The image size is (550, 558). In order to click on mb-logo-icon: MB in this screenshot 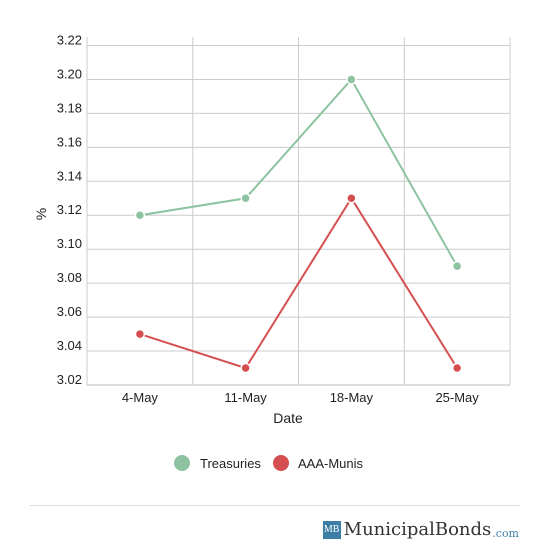, I will do `click(331, 530)`.